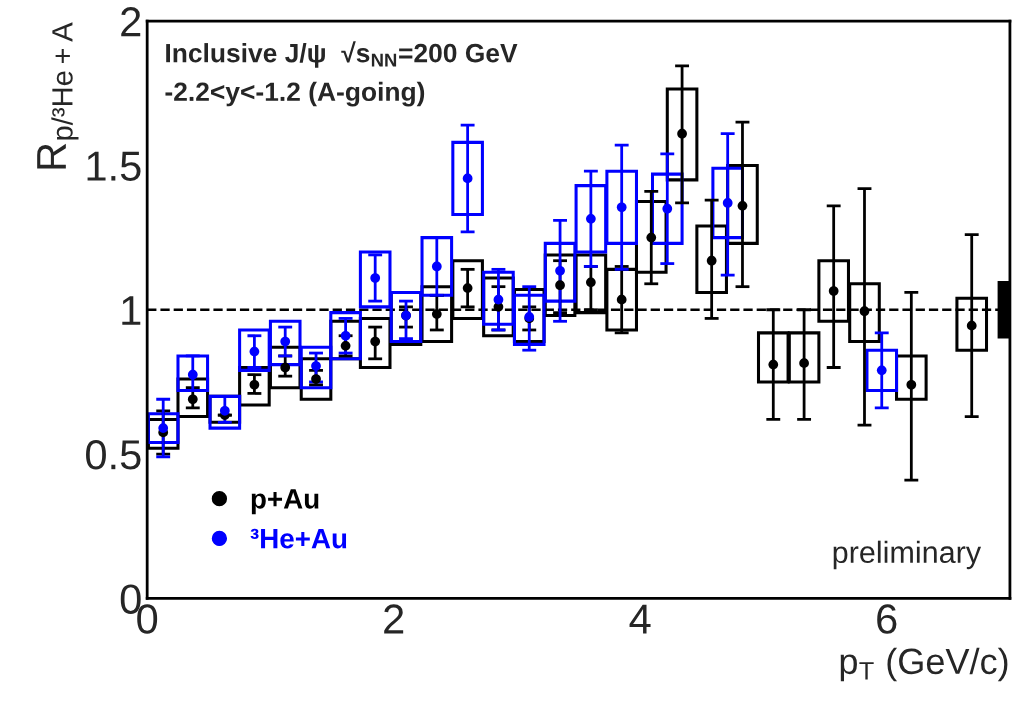  Describe the element at coordinates (907, 555) in the screenshot. I see `annotation: preliminary` at that location.